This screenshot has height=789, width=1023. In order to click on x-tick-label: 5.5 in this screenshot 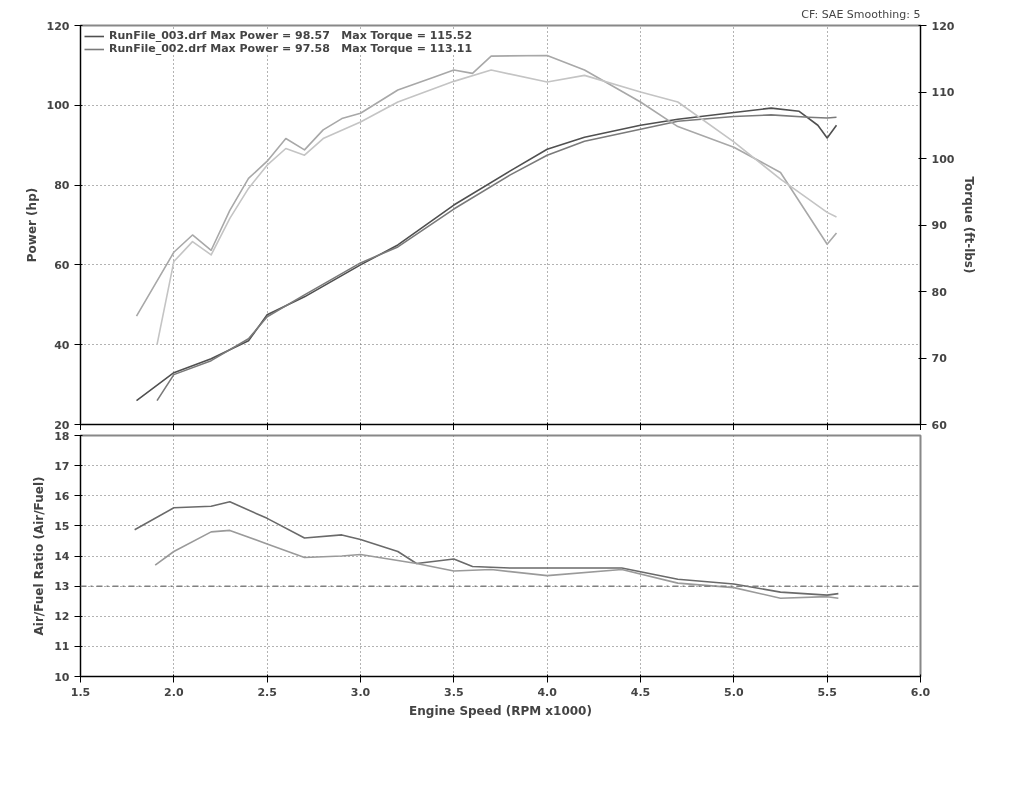, I will do `click(827, 692)`.